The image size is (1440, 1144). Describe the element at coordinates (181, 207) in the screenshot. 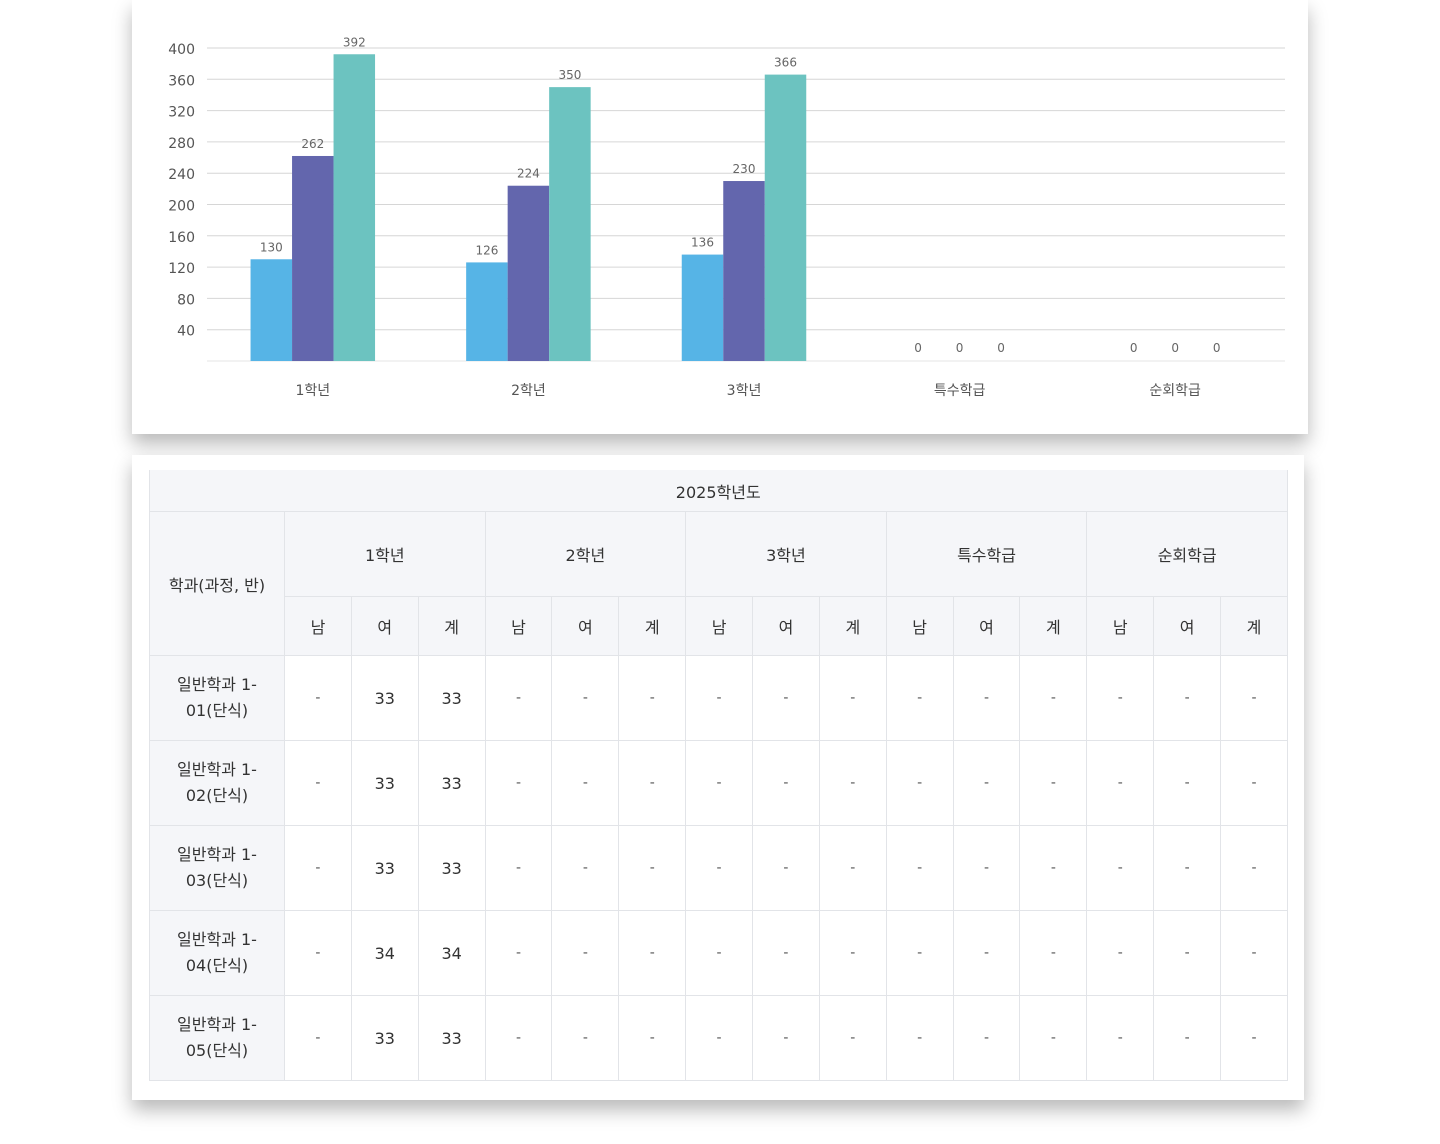

I see `y-tick-label: 200` at that location.